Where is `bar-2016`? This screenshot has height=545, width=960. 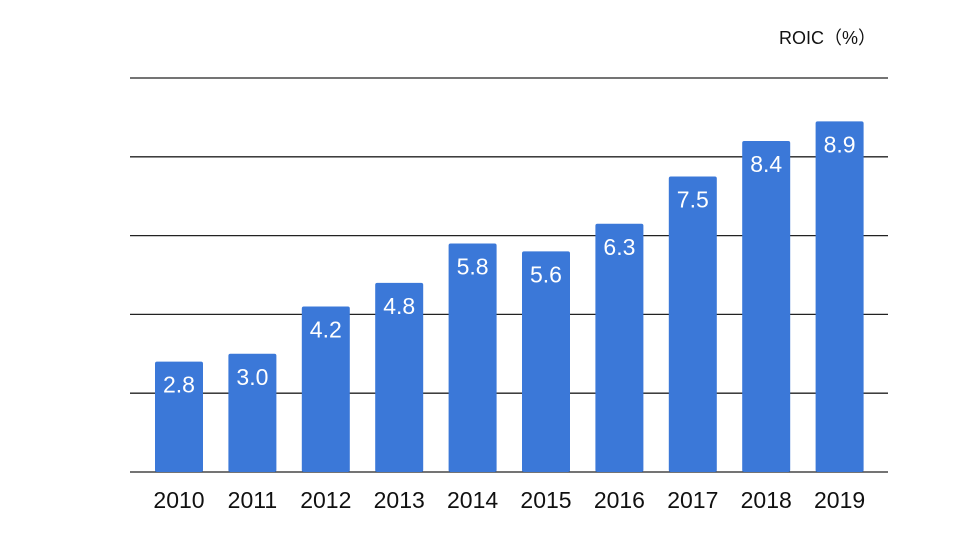 bar-2016 is located at coordinates (619, 347).